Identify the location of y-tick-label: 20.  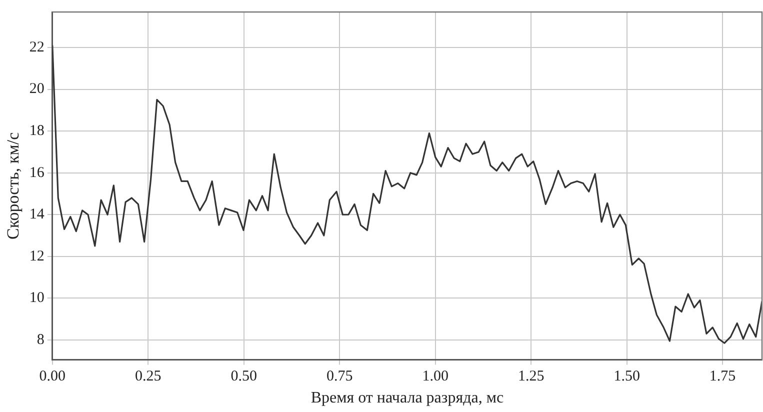
(36, 89).